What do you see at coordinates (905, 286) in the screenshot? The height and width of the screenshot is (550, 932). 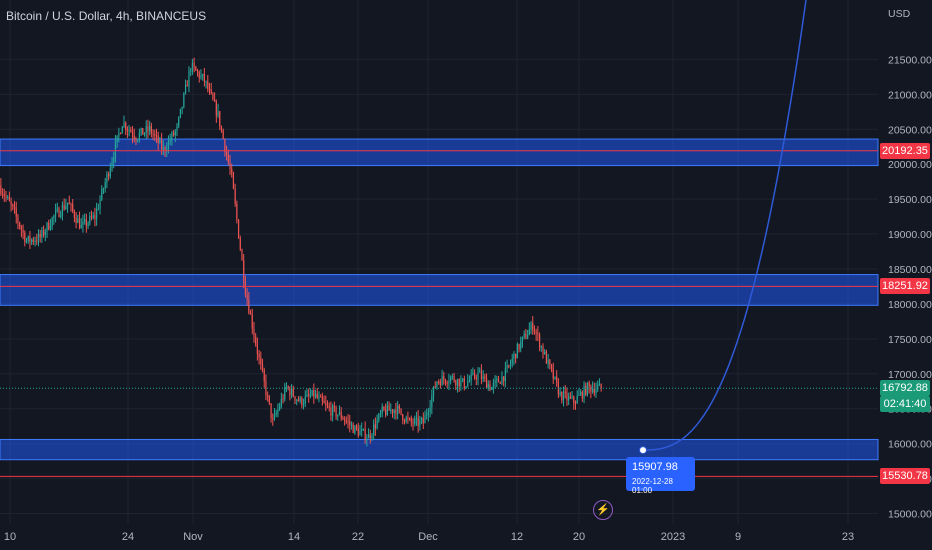 I see `level-price-tag: 18251.92` at bounding box center [905, 286].